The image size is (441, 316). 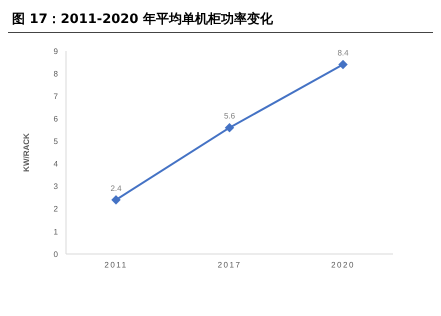 I want to click on x-tick-label: 2011, so click(x=116, y=265).